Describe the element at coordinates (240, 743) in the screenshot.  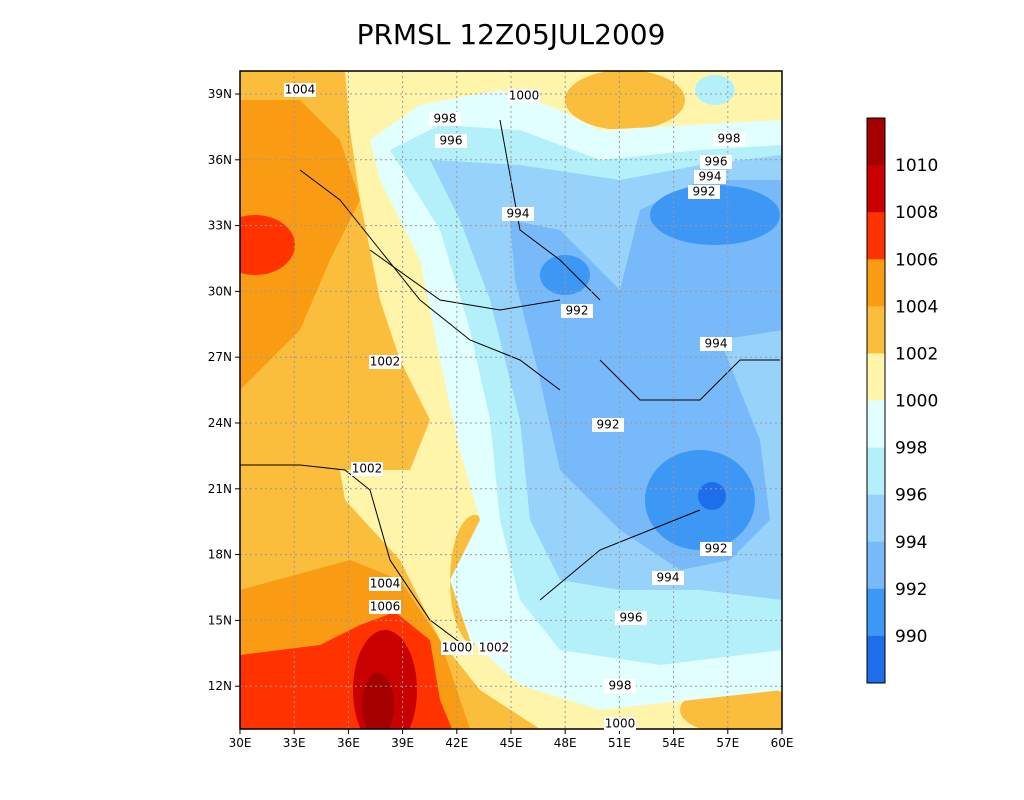
I see `lon-tick-label: 30E` at that location.